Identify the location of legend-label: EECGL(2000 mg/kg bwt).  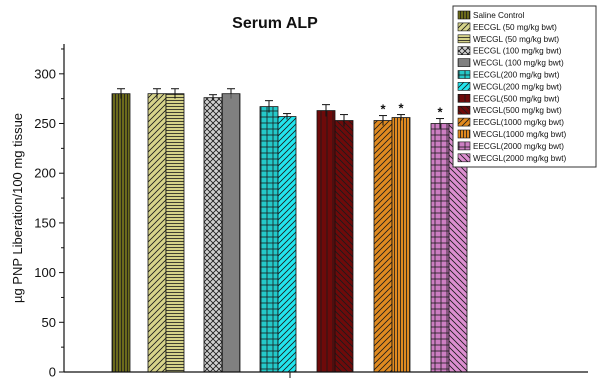
(518, 146).